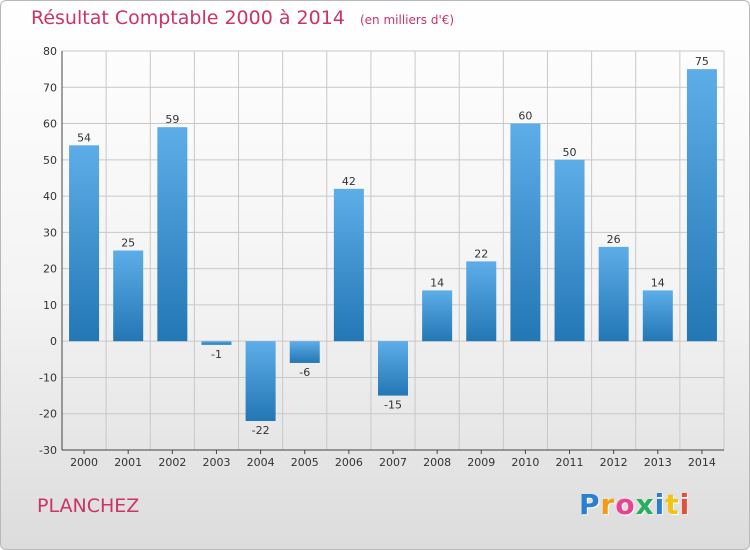 The width and height of the screenshot is (750, 550). Describe the element at coordinates (261, 430) in the screenshot. I see `data-label: -22` at that location.